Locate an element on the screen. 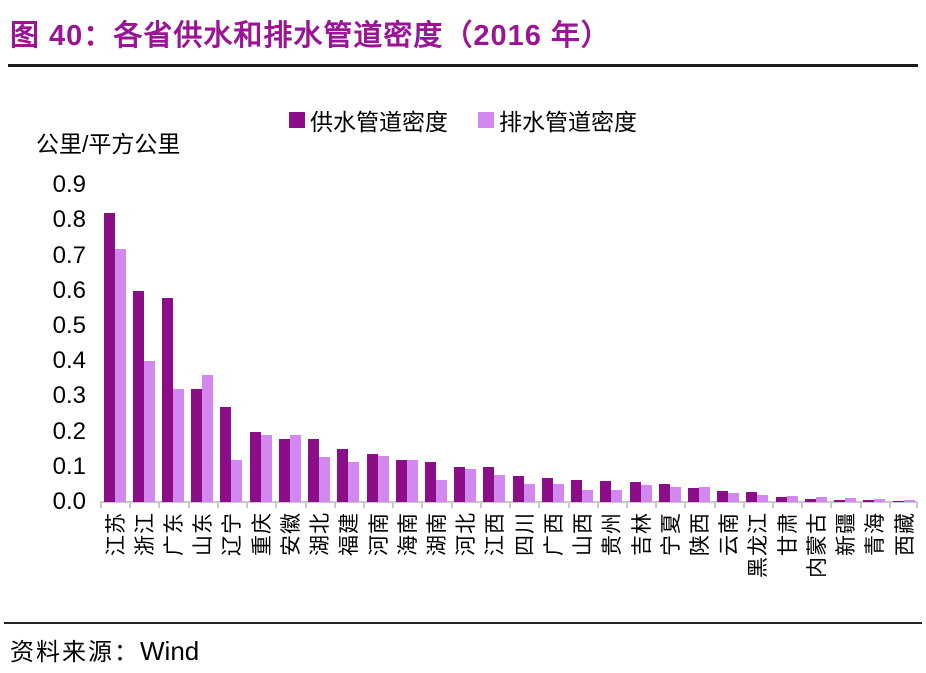 The image size is (926, 673). x-tick-label: 广西 is located at coordinates (554, 534).